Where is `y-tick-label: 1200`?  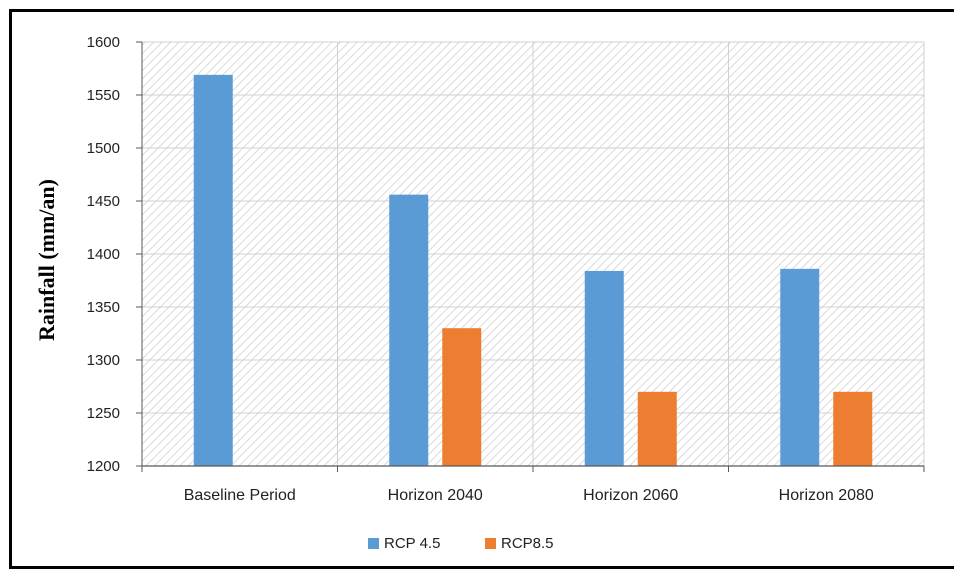 y-tick-label: 1200 is located at coordinates (103, 466).